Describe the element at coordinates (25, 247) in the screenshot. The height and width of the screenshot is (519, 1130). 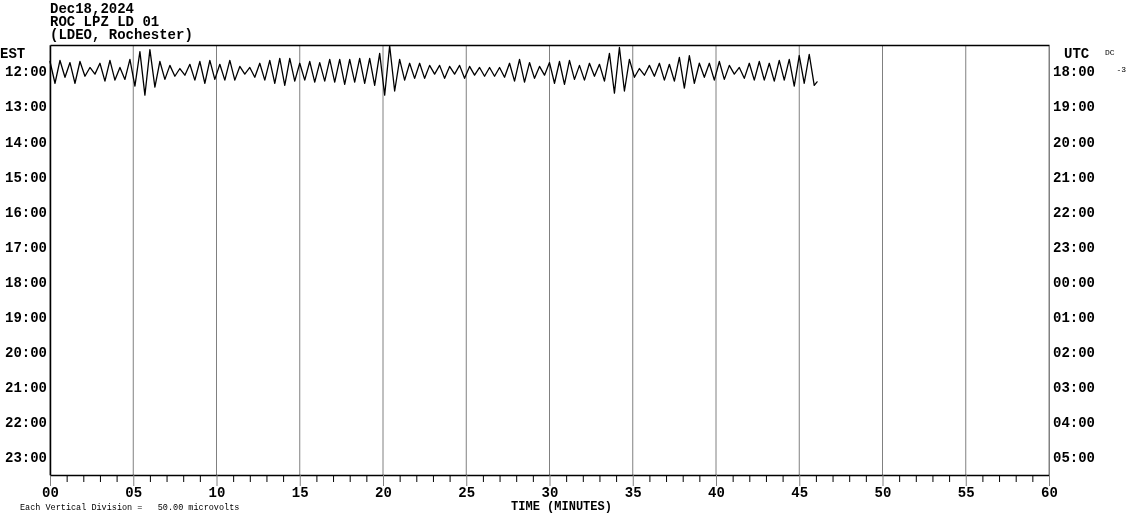
I see `y-tick-label: 17:00` at that location.